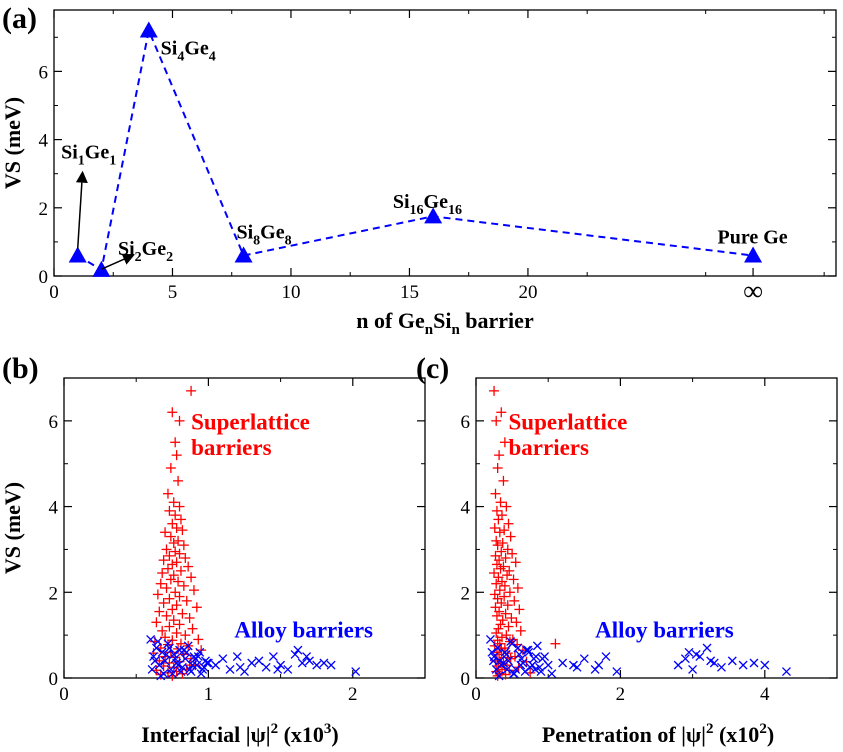  What do you see at coordinates (54, 508) in the screenshot?
I see `panel-b-ytick-label-2: 4` at bounding box center [54, 508].